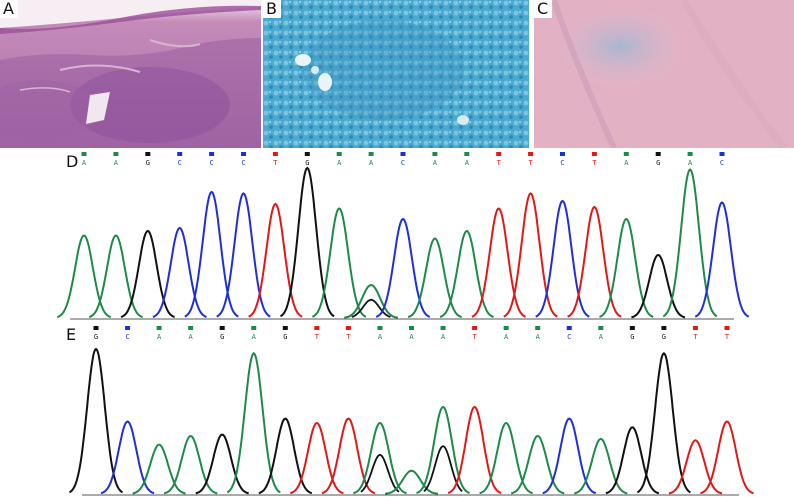 The image size is (794, 497). Describe the element at coordinates (380, 473) in the screenshot. I see `seq-e-secondary-peak` at that location.